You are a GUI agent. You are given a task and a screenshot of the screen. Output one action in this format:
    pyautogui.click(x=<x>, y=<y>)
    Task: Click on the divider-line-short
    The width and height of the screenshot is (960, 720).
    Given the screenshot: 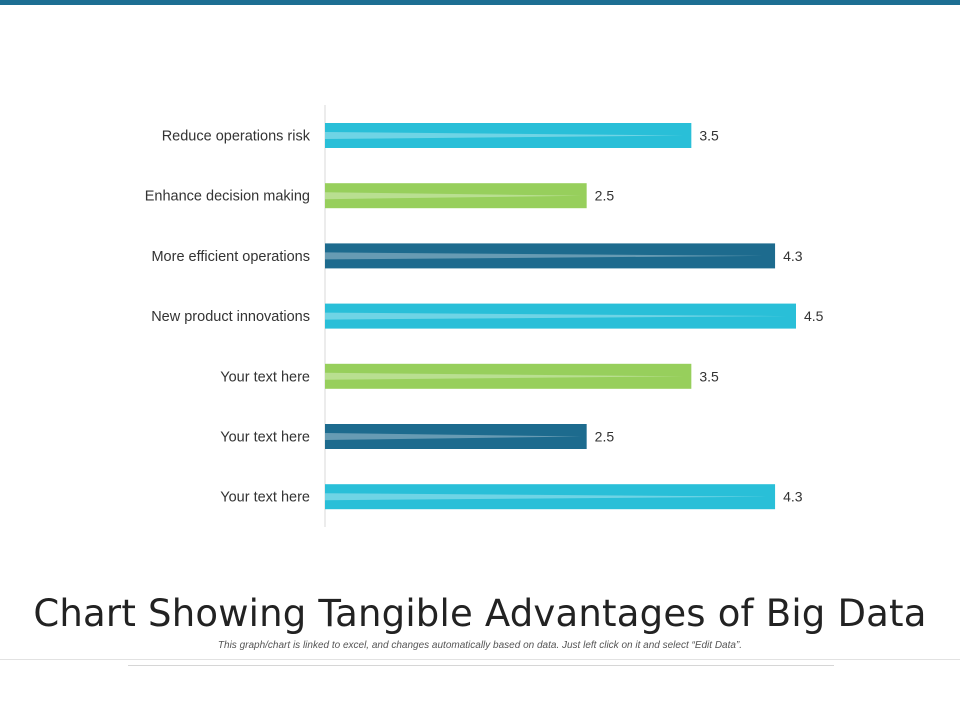 What is the action you would take?
    pyautogui.click(x=481, y=665)
    